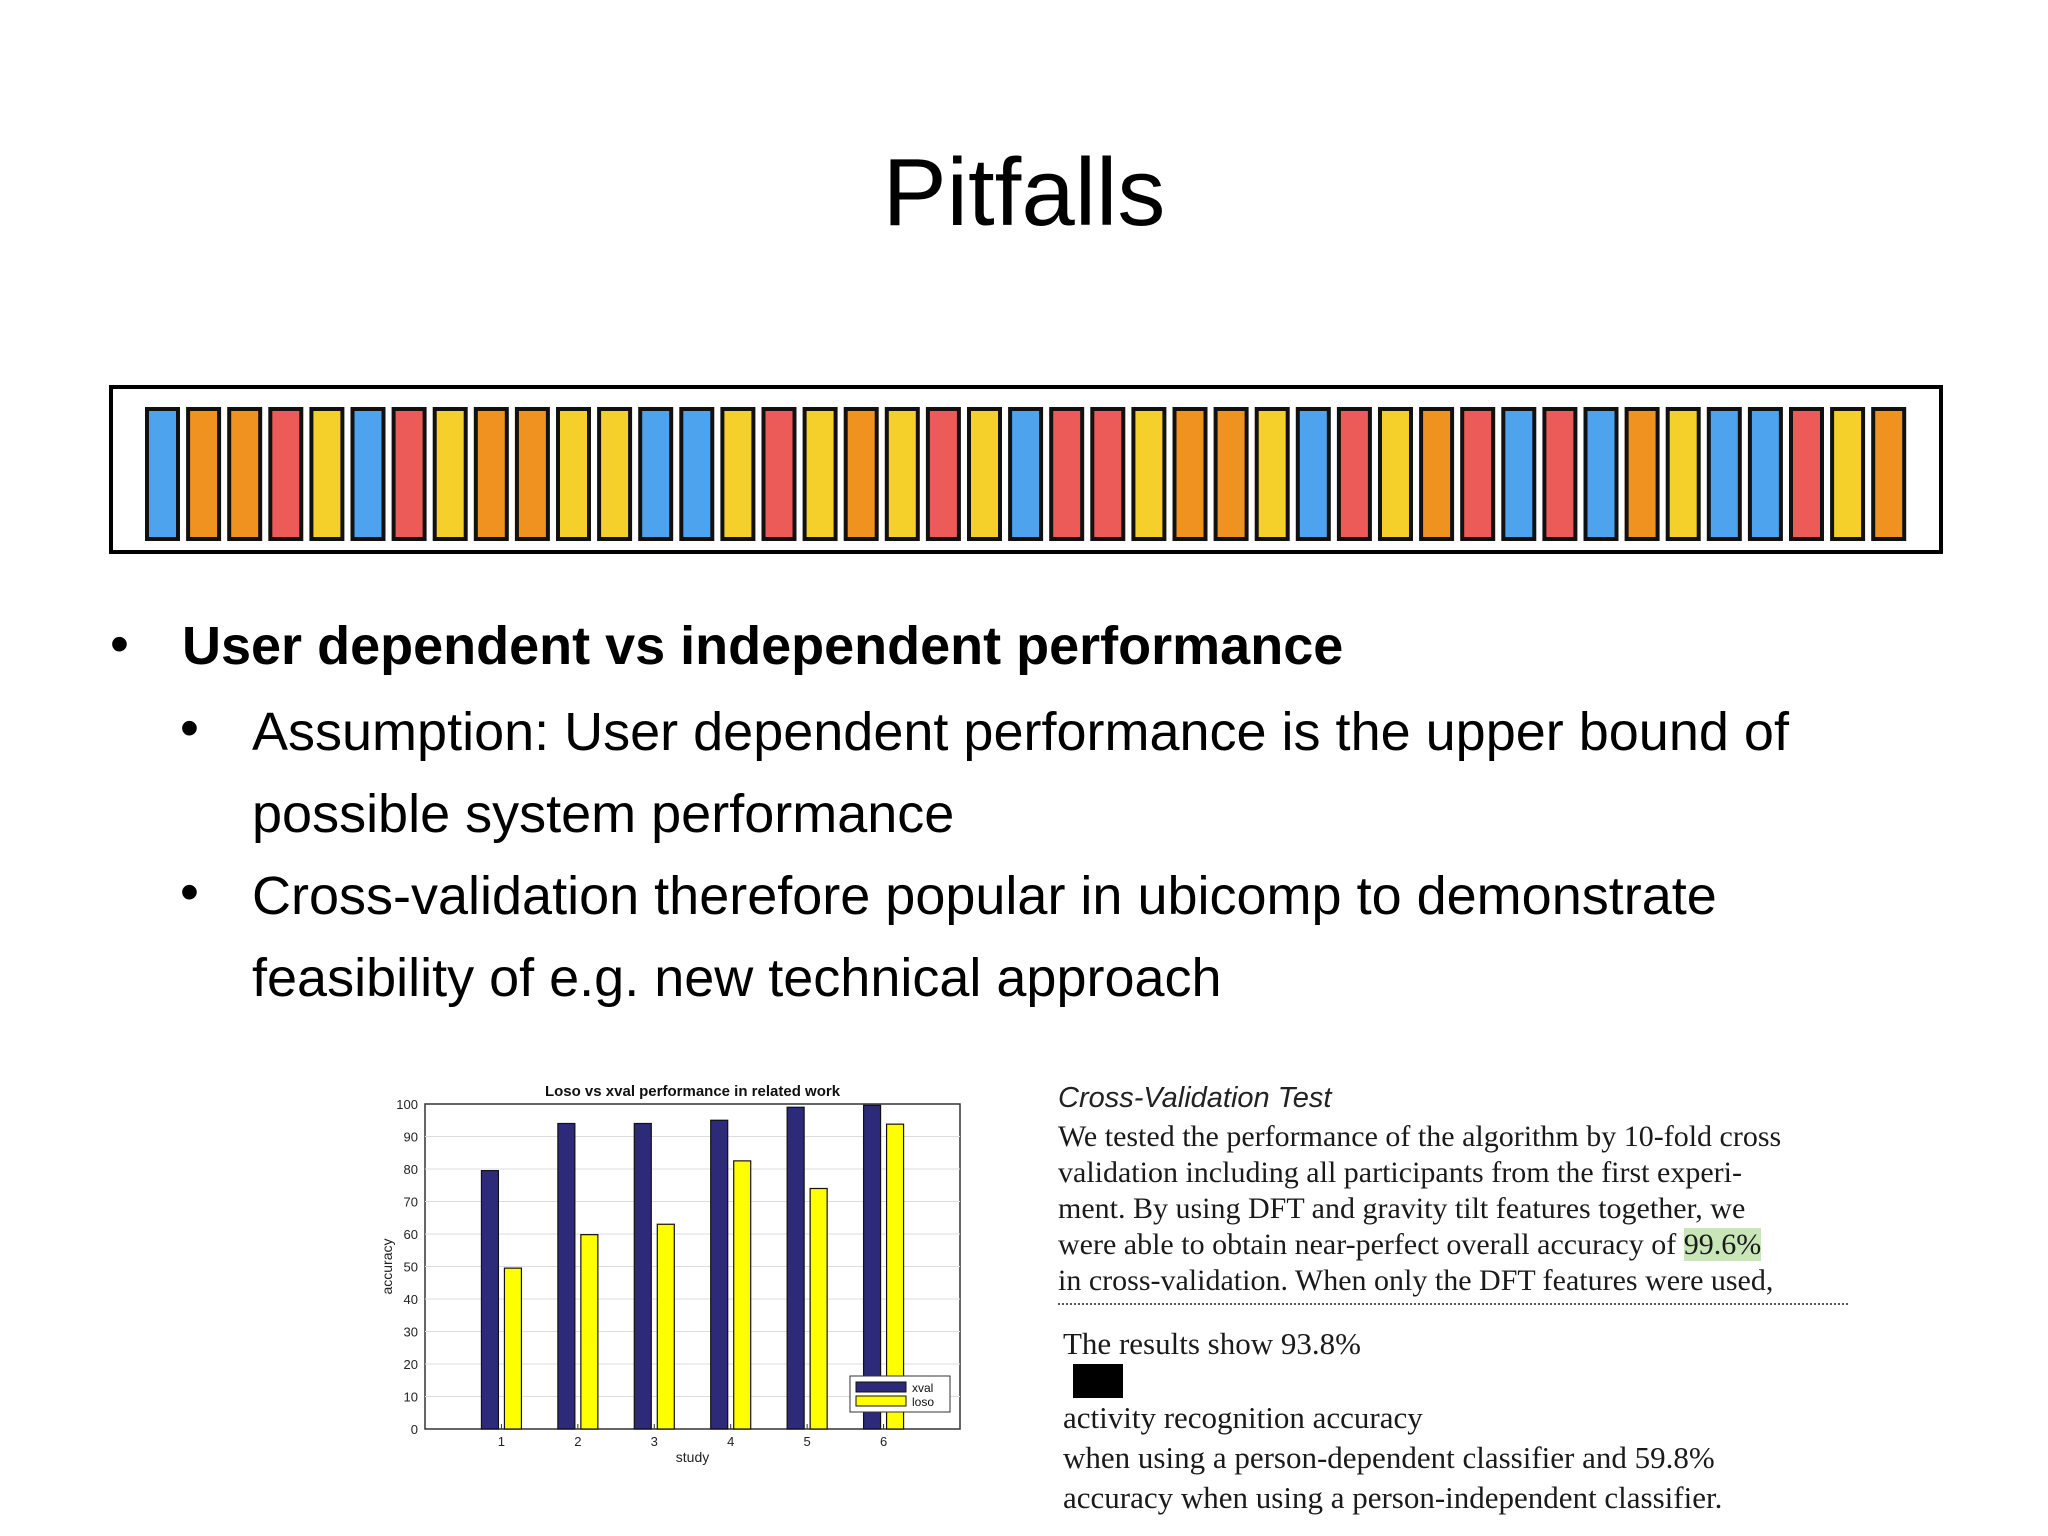 The image size is (2048, 1536). Describe the element at coordinates (411, 1299) in the screenshot. I see `y-tick-label: 40` at that location.